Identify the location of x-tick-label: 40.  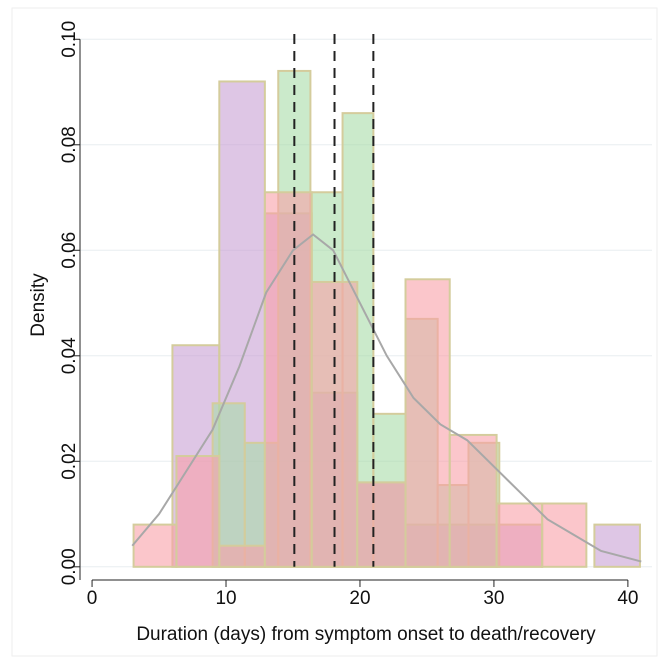
(627, 598).